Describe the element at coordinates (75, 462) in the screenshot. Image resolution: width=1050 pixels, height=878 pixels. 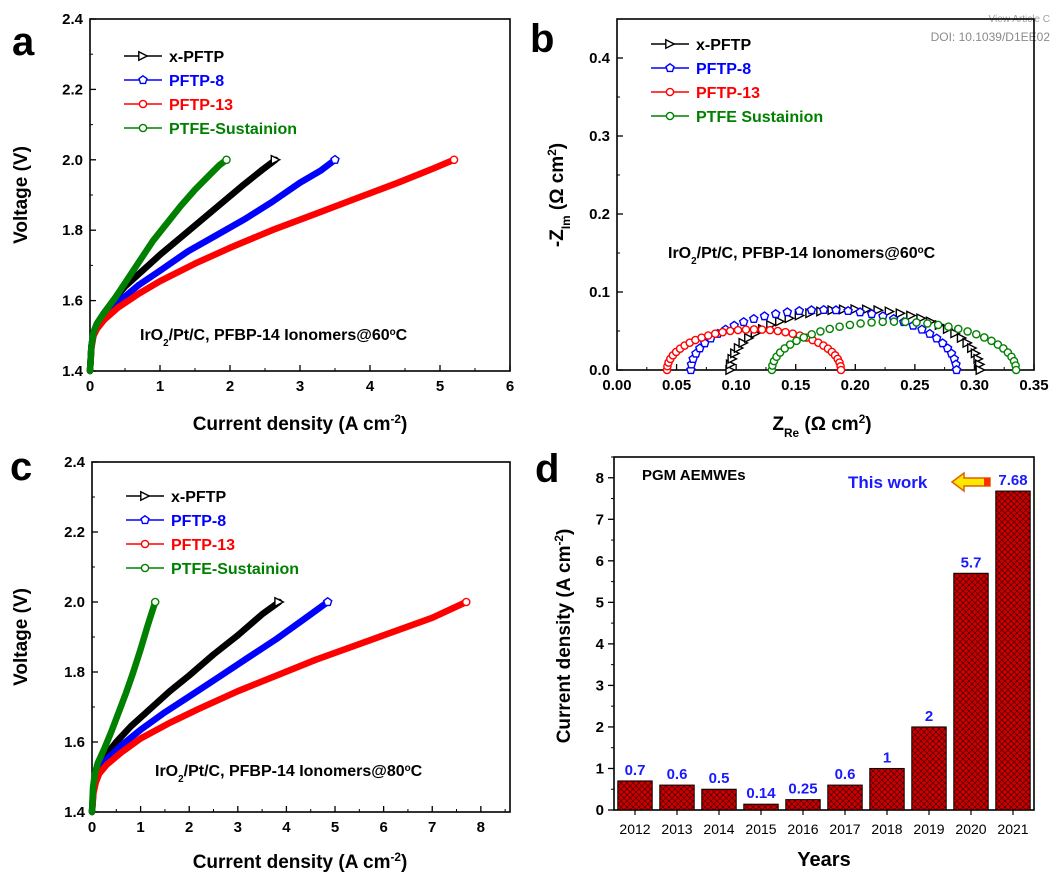
I see `y-tick-label: 2.4` at that location.